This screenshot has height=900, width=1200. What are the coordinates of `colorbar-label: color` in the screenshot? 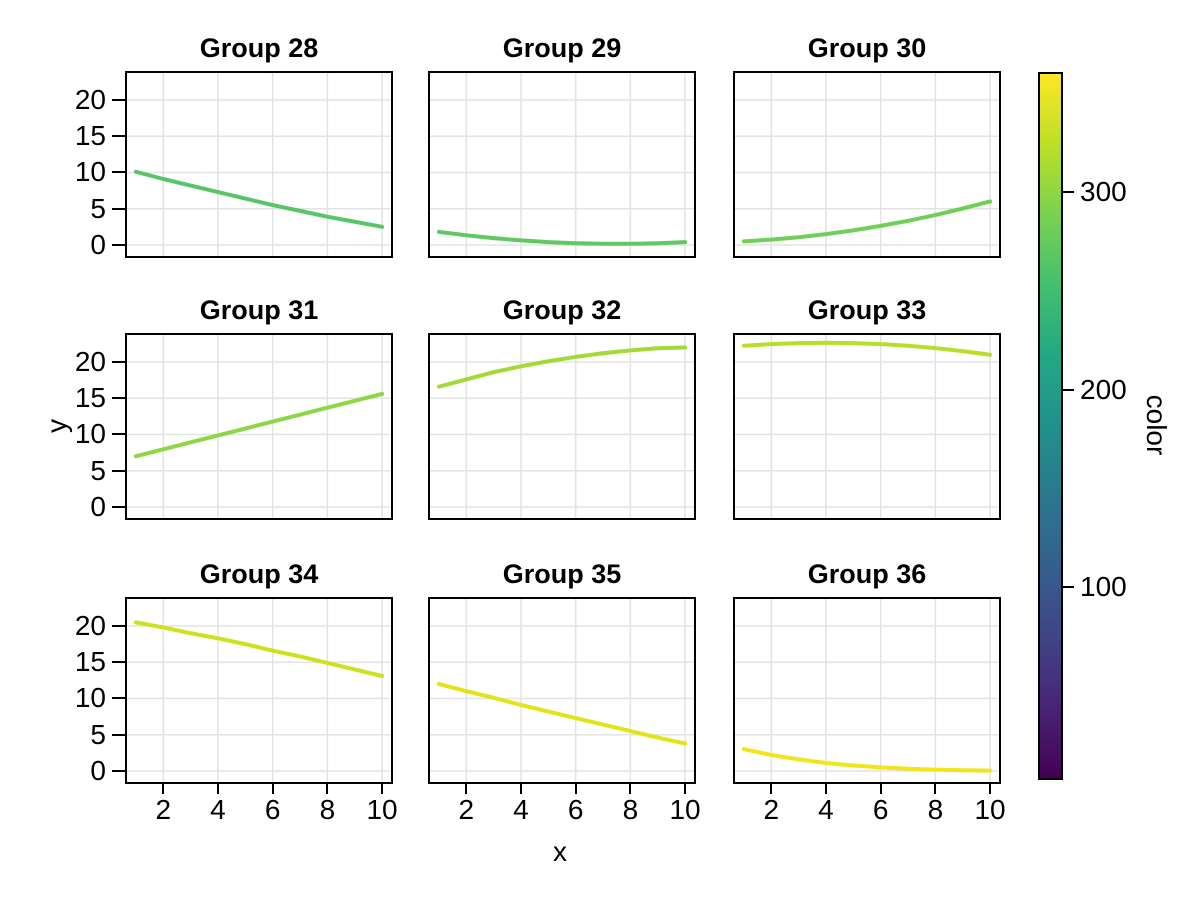 It's located at (1156, 425).